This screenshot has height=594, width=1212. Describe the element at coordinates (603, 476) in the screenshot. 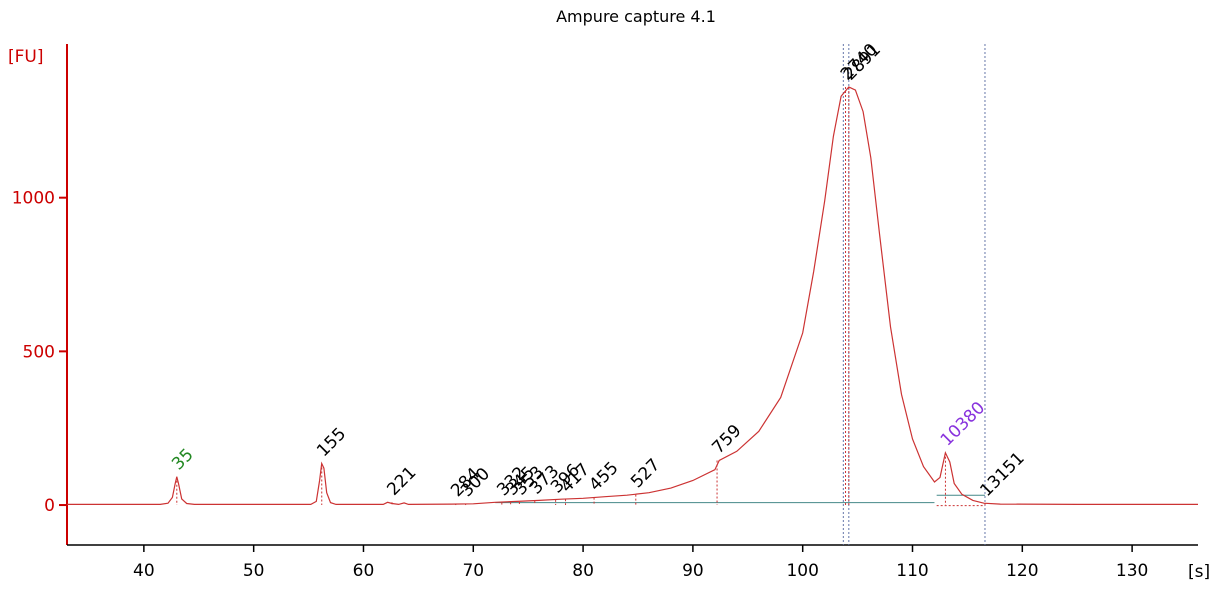

I see `peak-label: 455` at that location.